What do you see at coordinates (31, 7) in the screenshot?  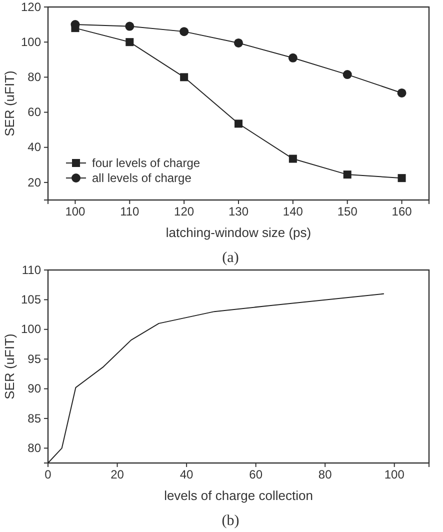 I see `y-tick-label: 120` at bounding box center [31, 7].